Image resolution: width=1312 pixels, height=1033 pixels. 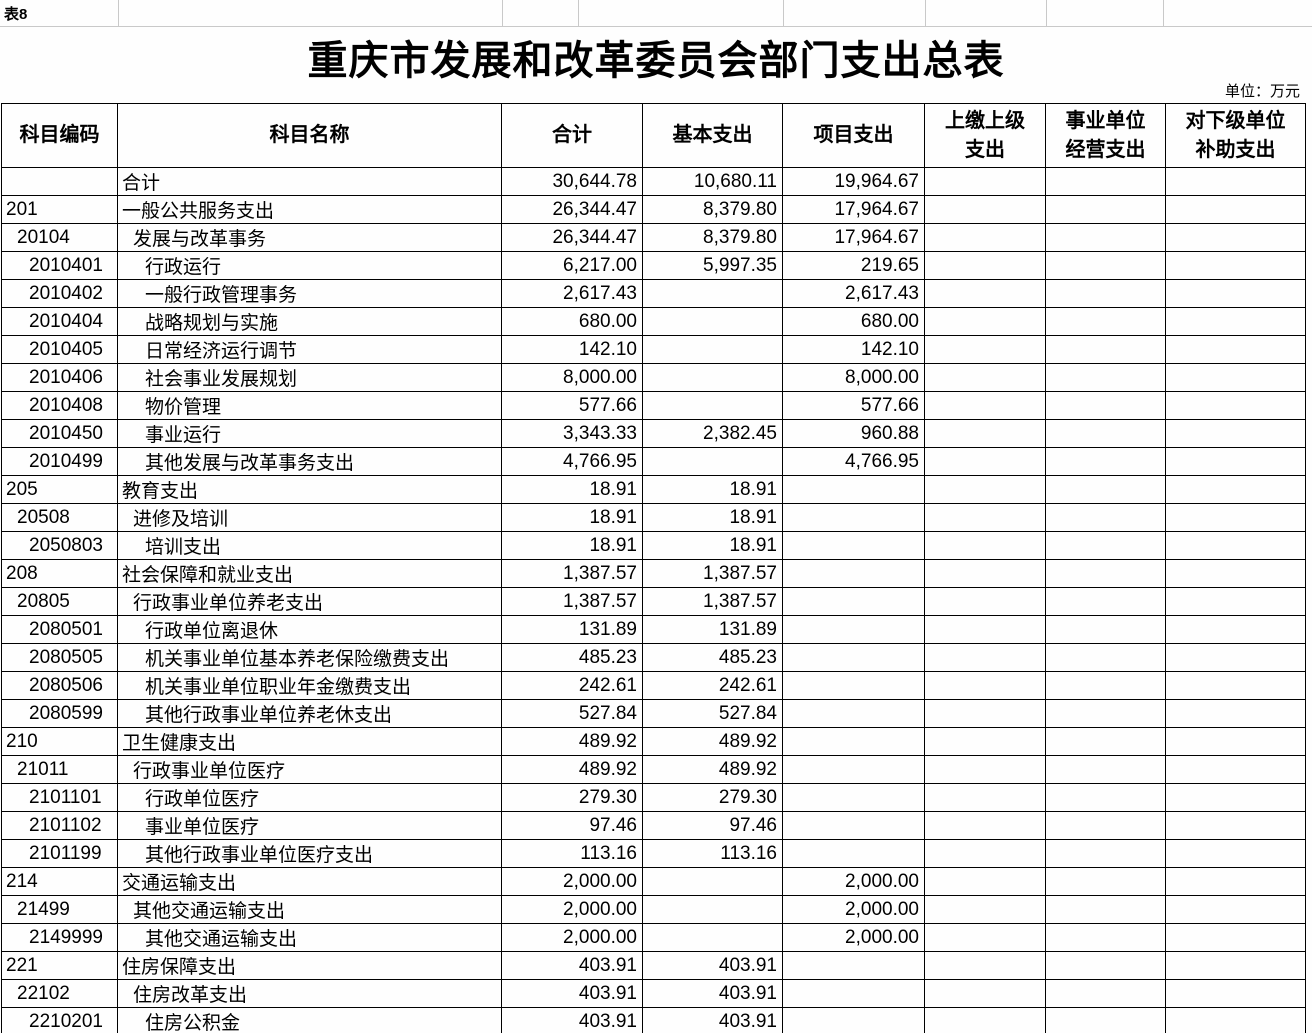 What do you see at coordinates (853, 937) in the screenshot?
I see `cell-project: 2,000.00` at bounding box center [853, 937].